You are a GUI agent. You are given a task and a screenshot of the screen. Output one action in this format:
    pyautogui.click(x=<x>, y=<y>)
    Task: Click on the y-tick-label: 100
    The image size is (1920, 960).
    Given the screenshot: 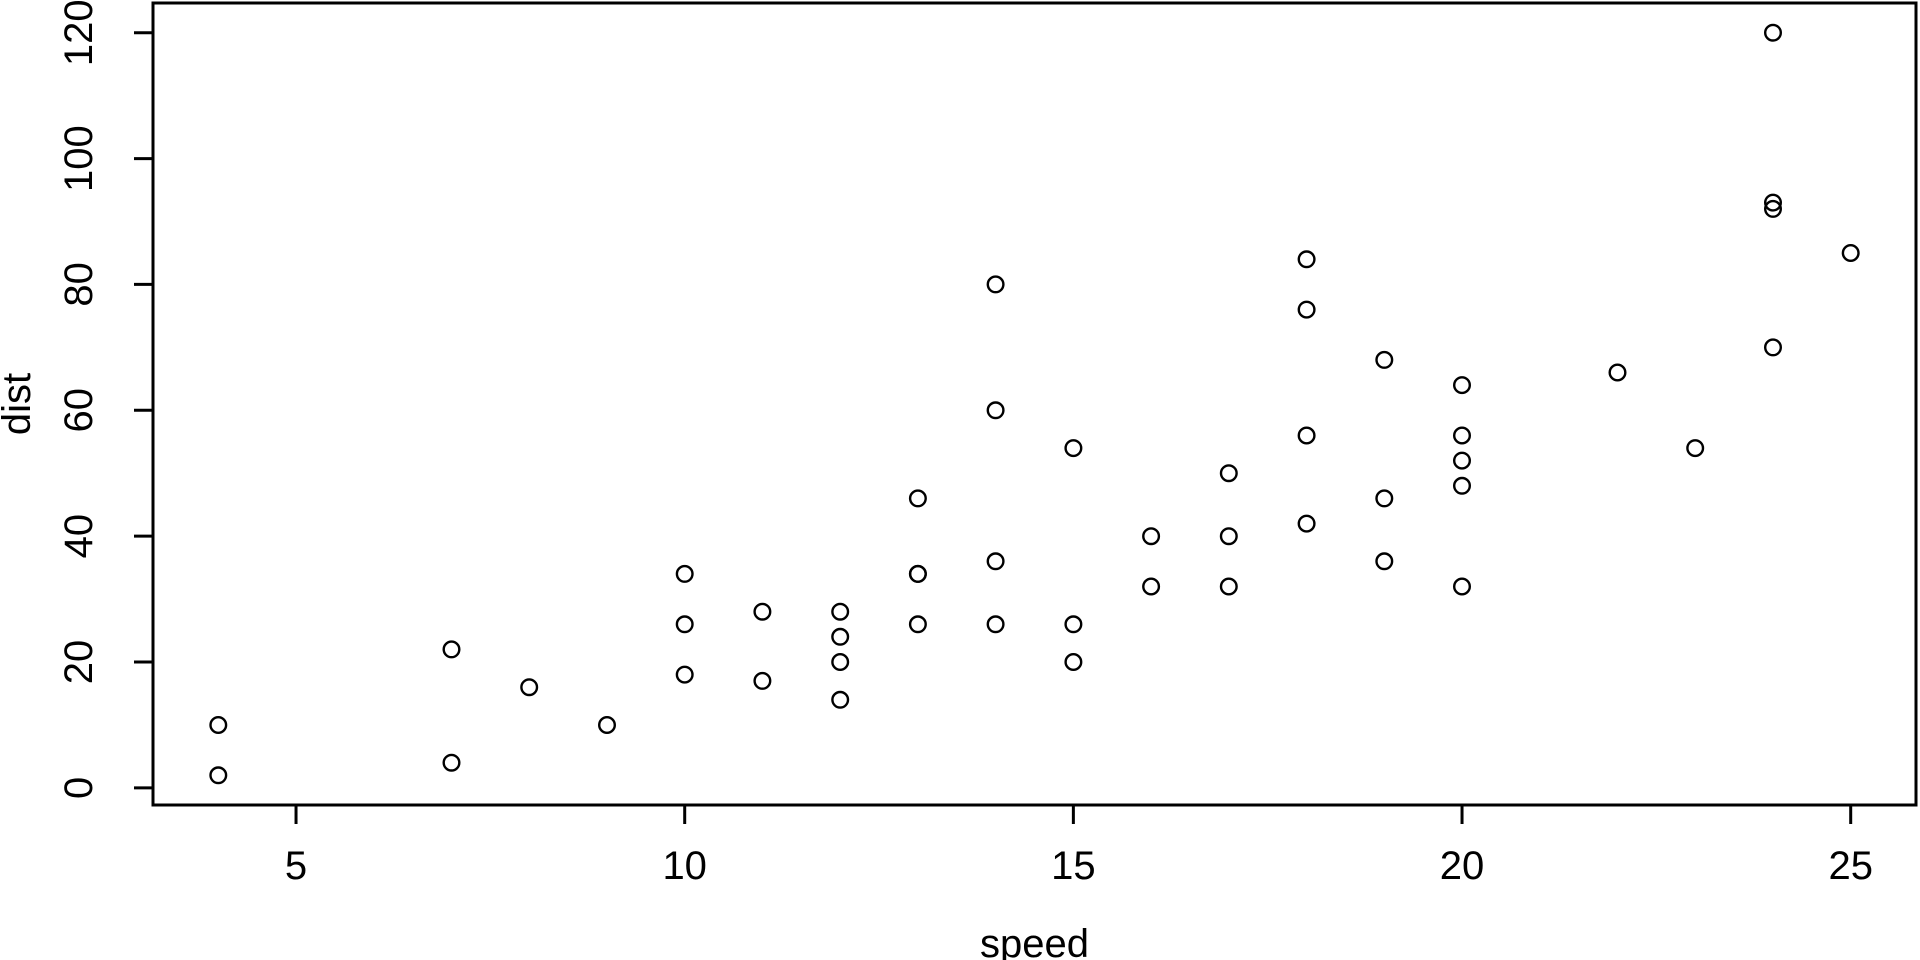 What is the action you would take?
    pyautogui.click(x=79, y=158)
    